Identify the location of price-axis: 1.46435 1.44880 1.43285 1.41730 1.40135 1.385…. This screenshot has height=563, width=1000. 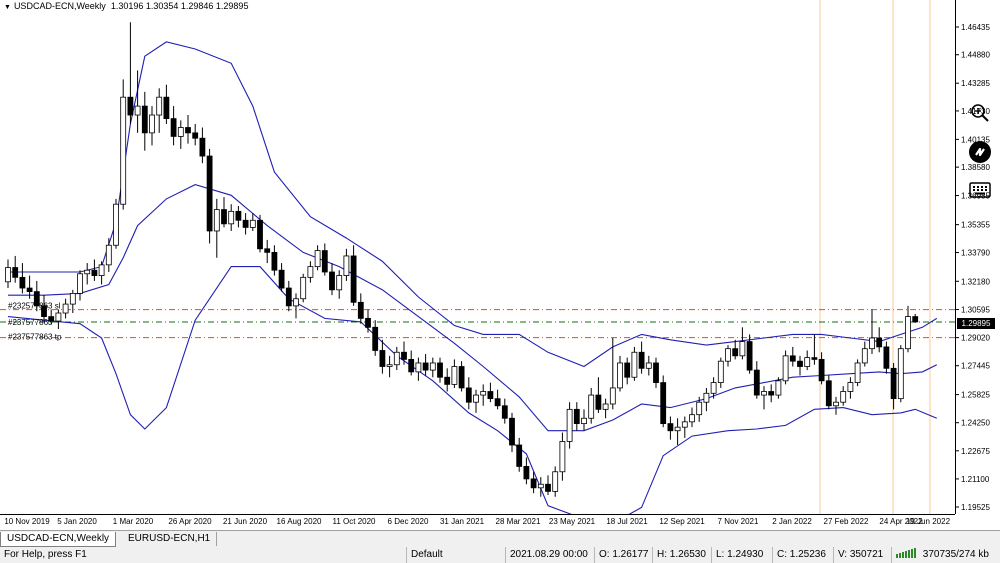
(977, 257).